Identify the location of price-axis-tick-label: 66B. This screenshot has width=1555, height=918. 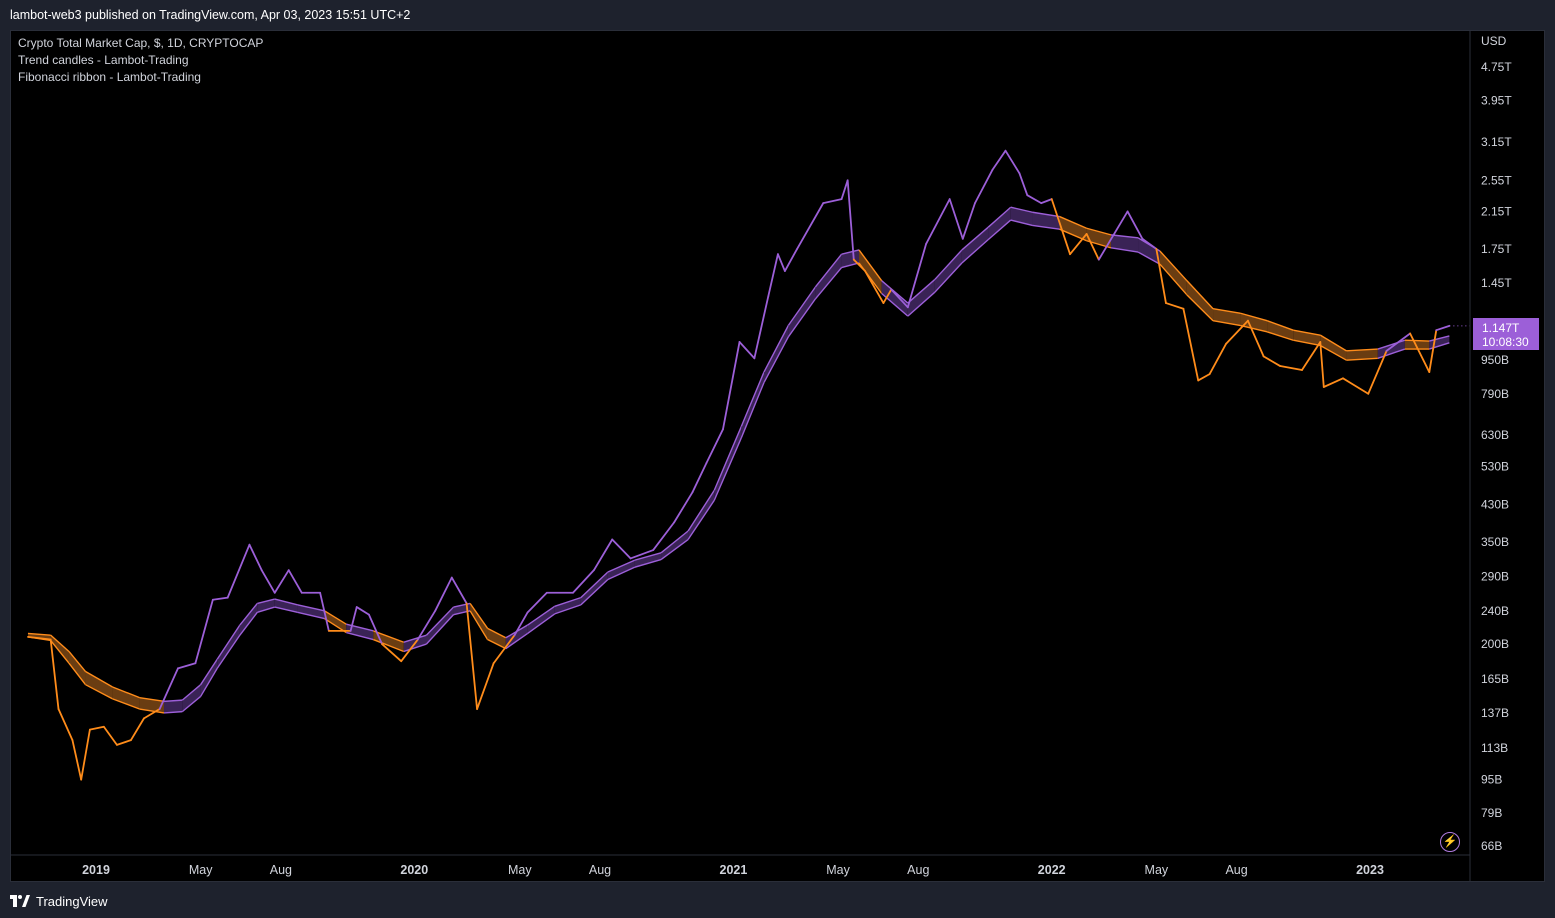
(1491, 846).